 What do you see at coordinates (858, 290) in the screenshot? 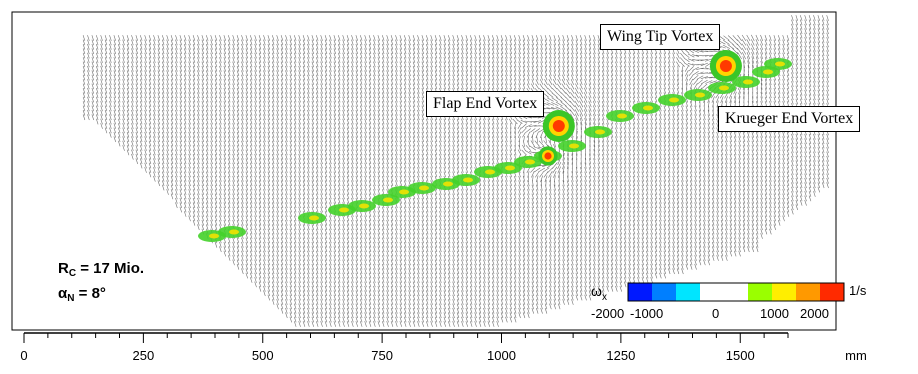
I see `colorbar-unit-label: 1/s` at bounding box center [858, 290].